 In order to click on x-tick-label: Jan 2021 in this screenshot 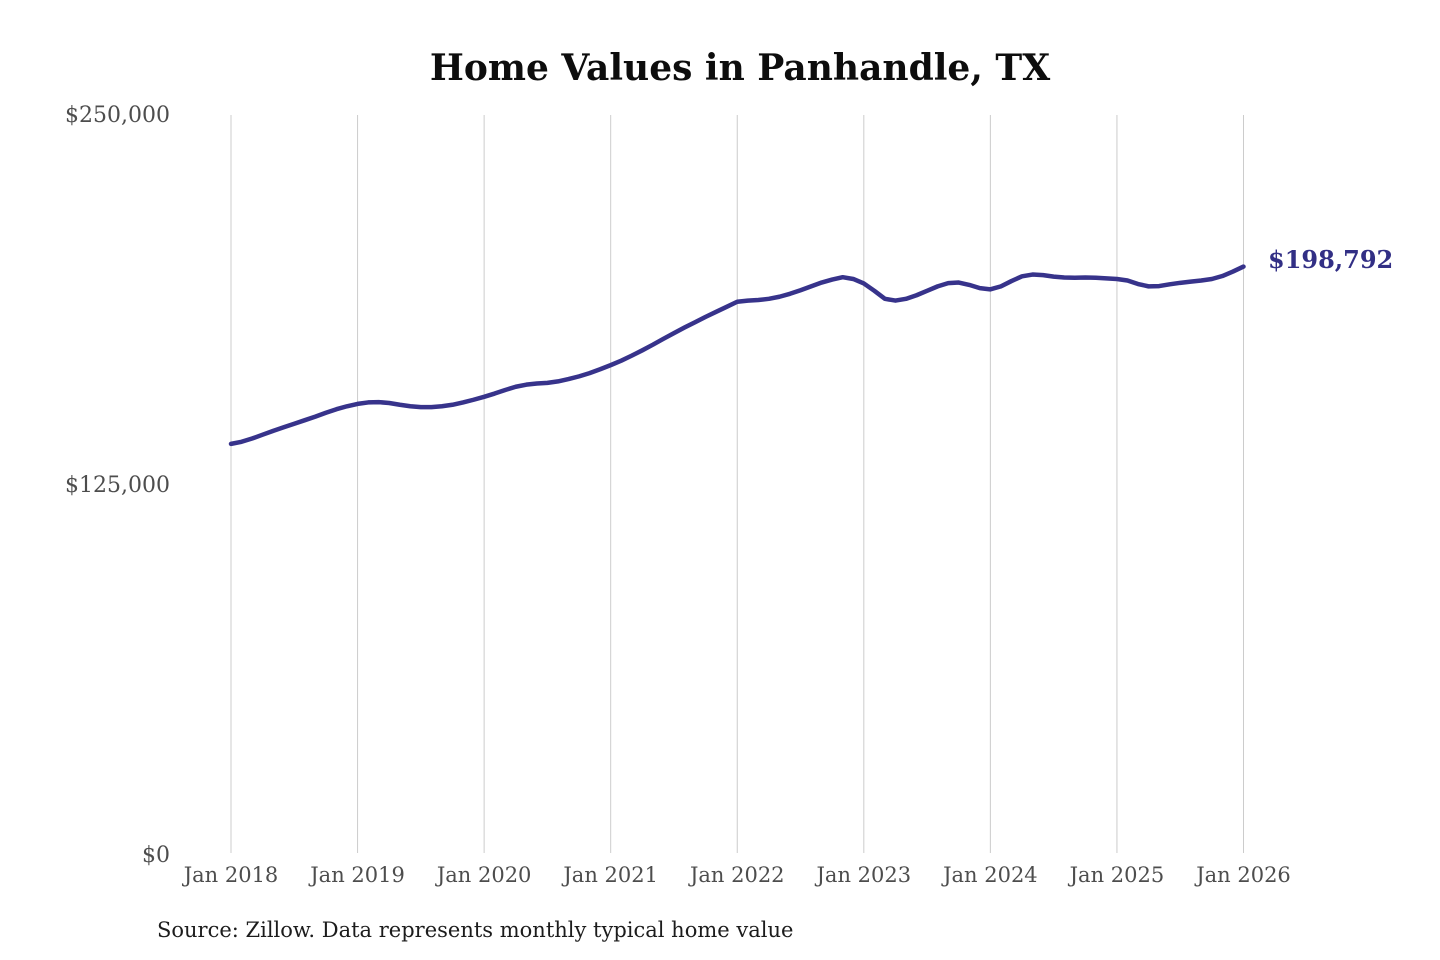, I will do `click(609, 875)`.